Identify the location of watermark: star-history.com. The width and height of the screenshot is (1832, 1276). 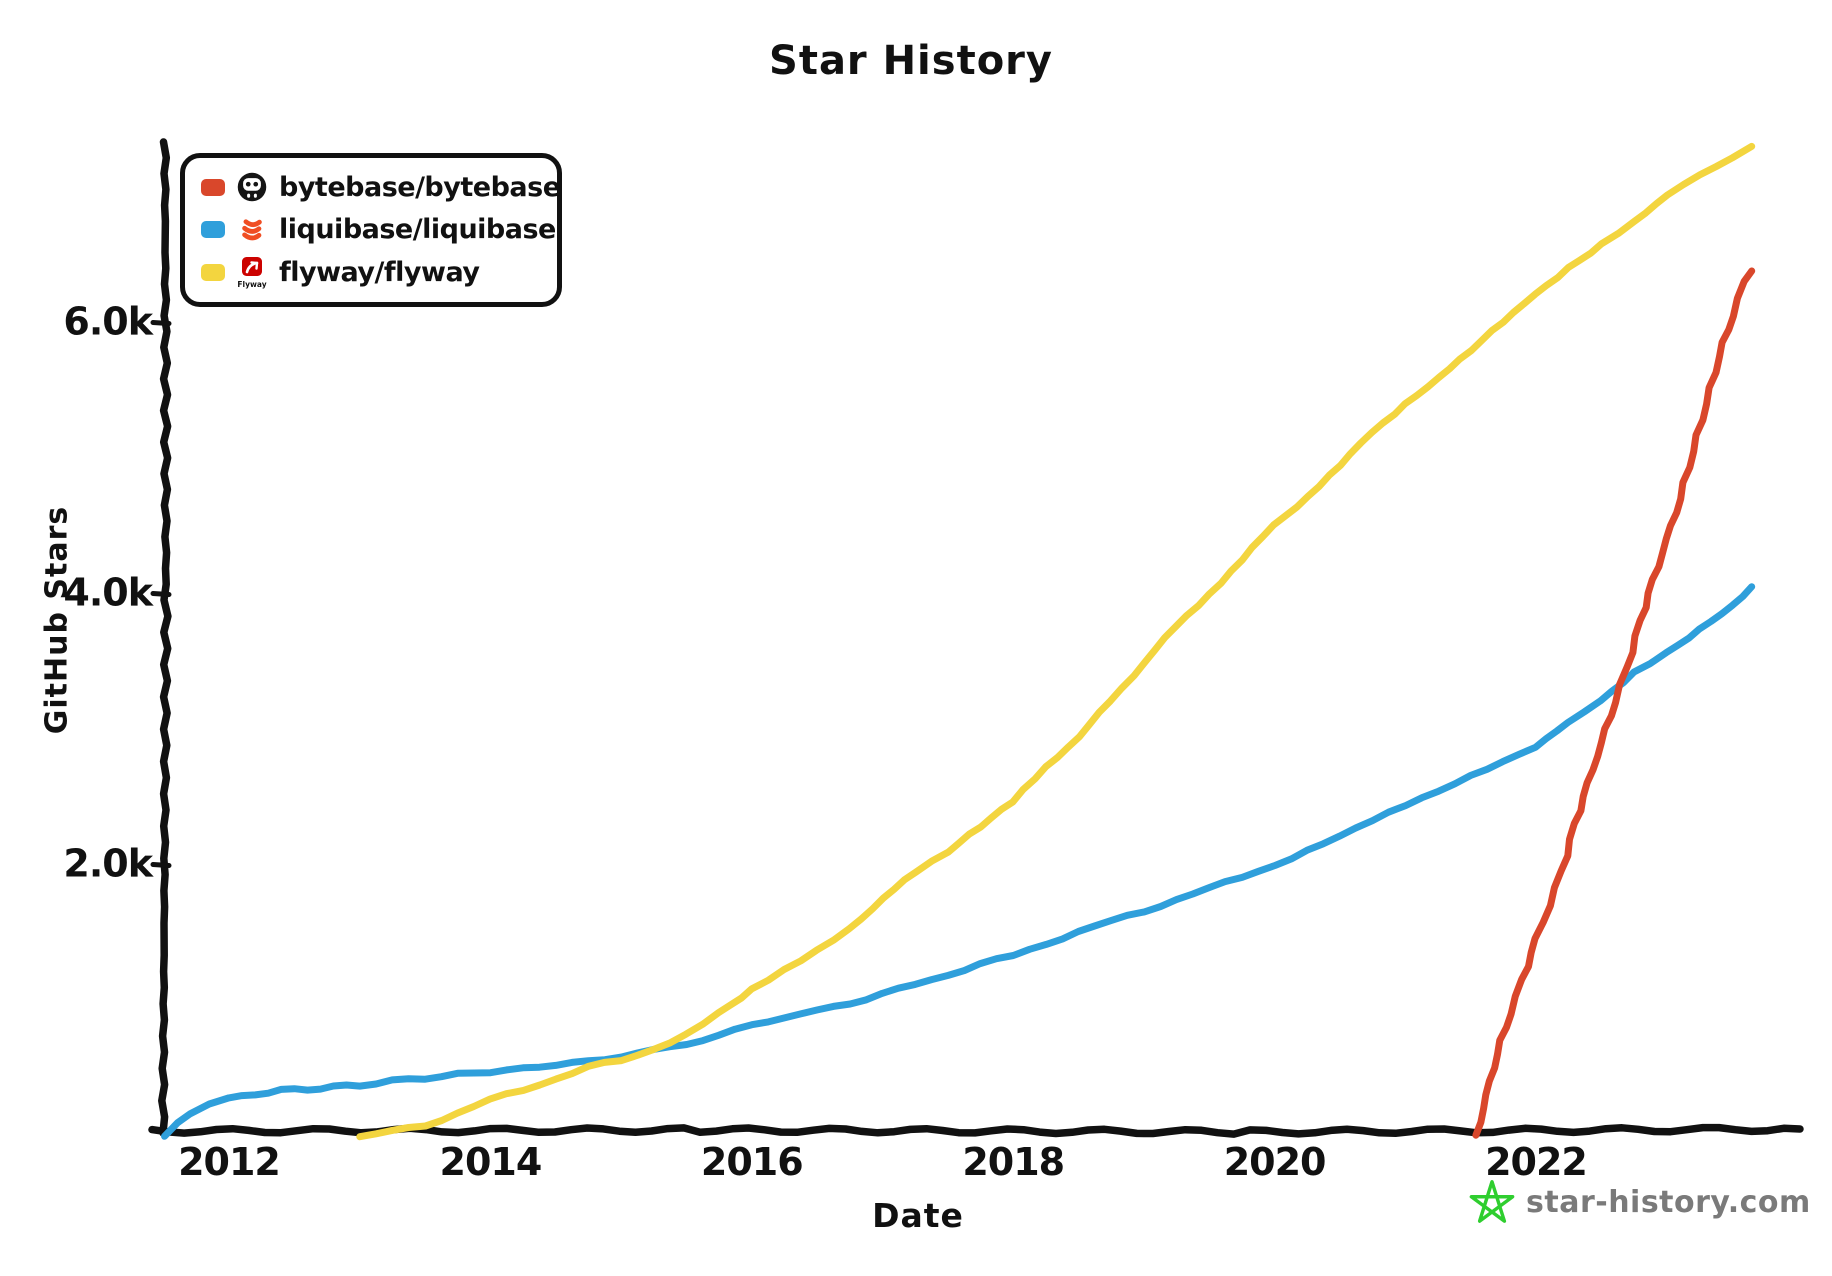
(1639, 1202).